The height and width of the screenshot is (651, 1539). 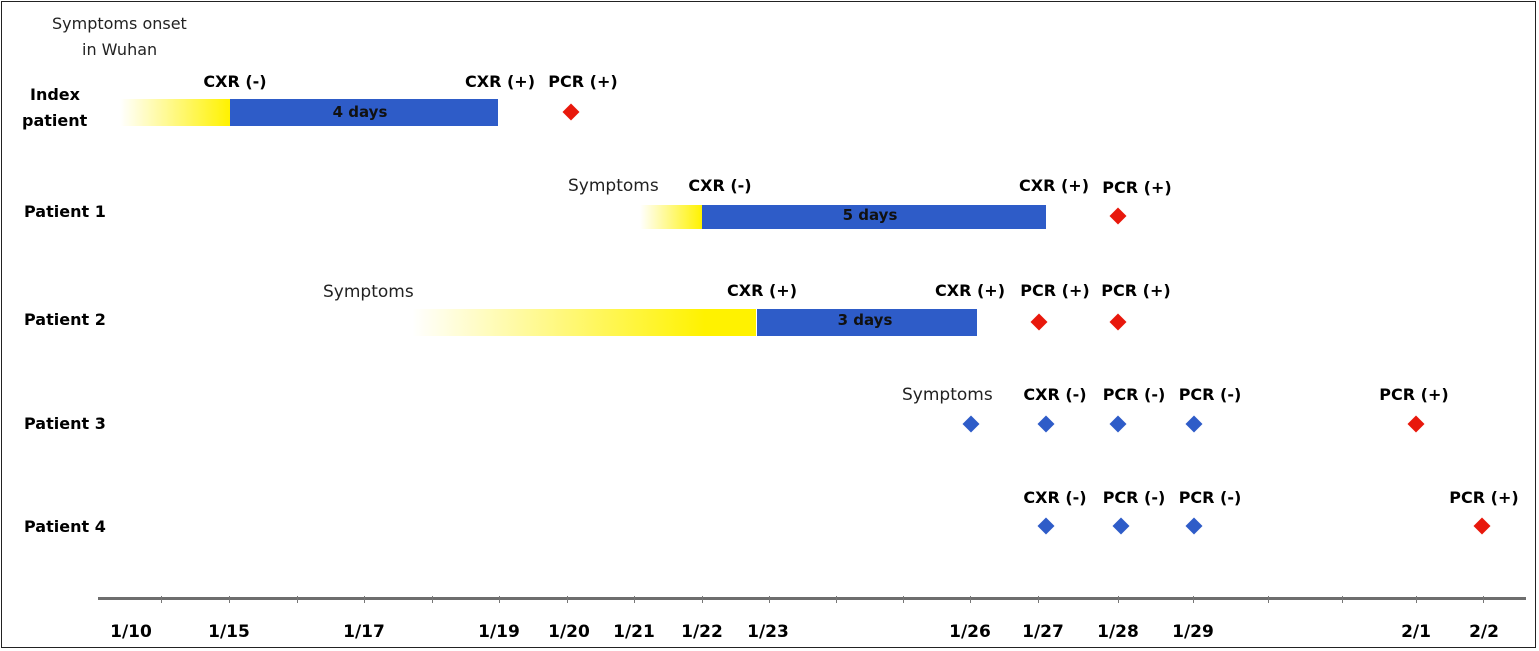 I want to click on axis-tick-label: 2/1, so click(x=1416, y=632).